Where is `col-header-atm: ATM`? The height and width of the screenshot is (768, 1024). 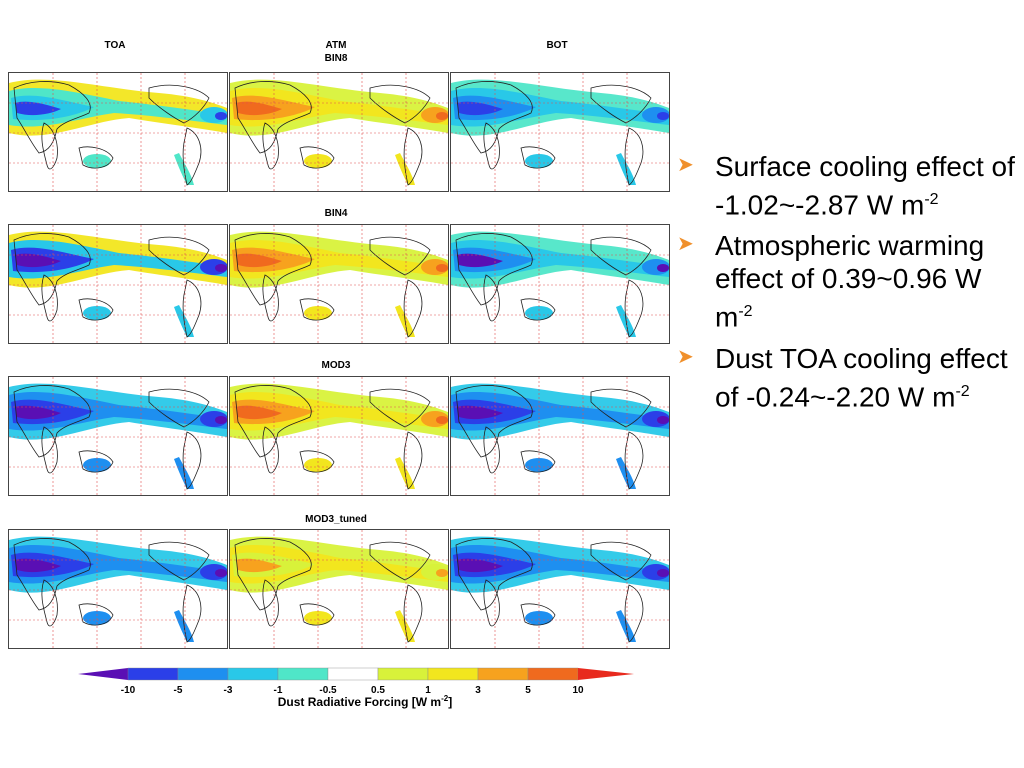
col-header-atm: ATM is located at coordinates (336, 45).